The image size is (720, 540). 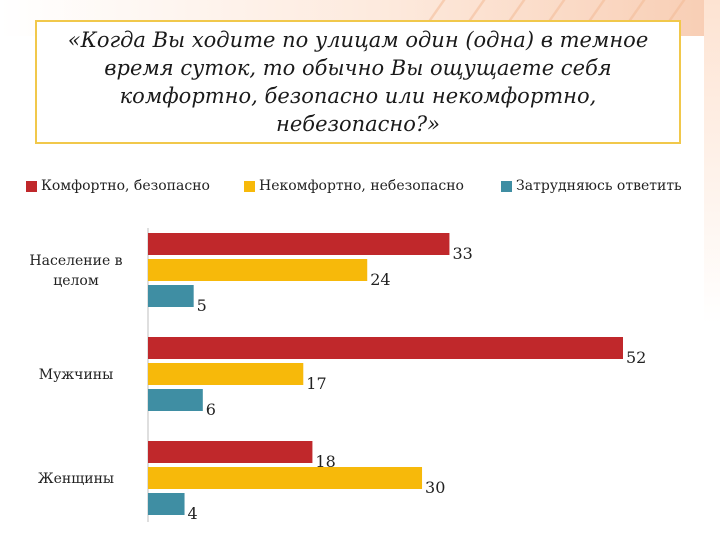 What do you see at coordinates (462, 253) in the screenshot?
I see `data-label: 33` at bounding box center [462, 253].